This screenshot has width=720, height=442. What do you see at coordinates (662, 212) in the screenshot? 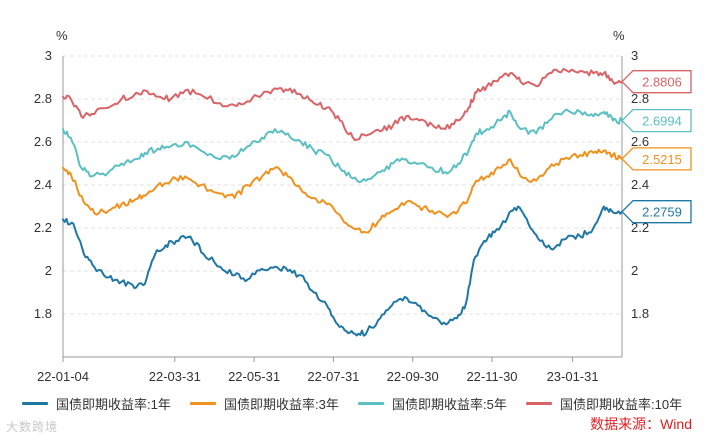
I see `end-label-1y: 2.2759` at bounding box center [662, 212].